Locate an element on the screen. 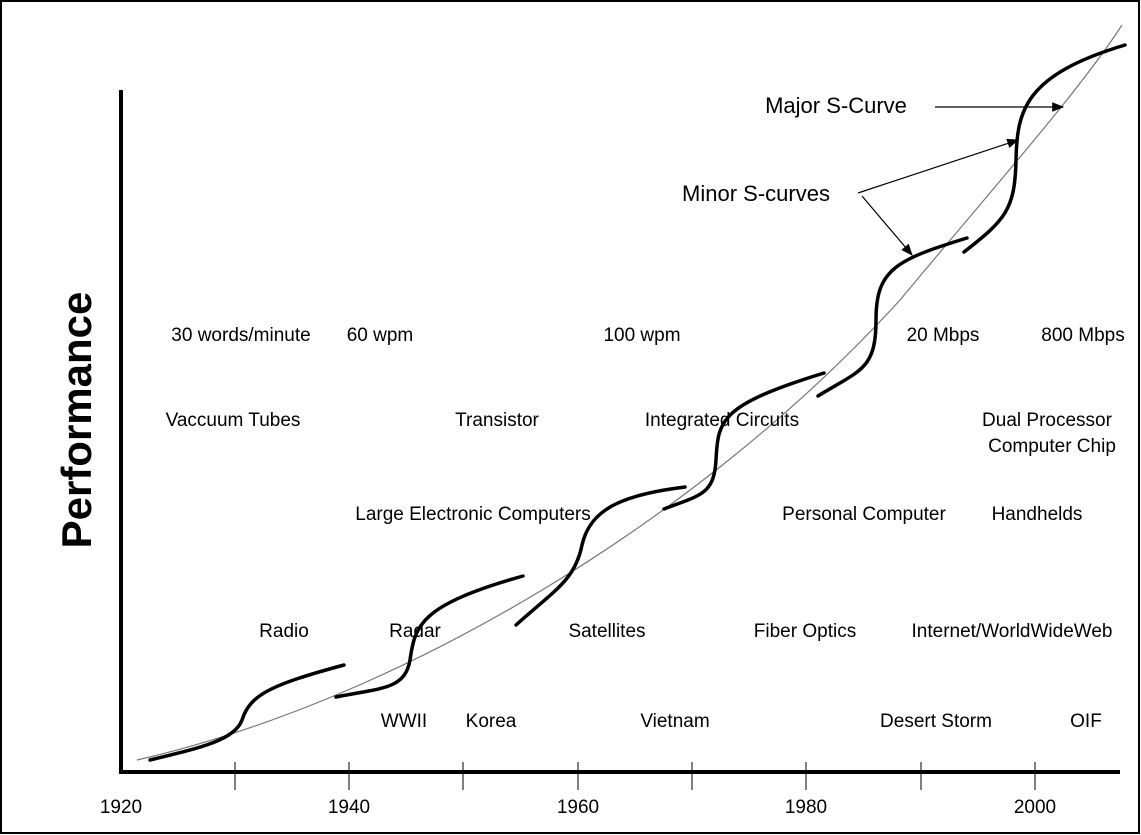 Image resolution: width=1141 pixels, height=835 pixels. label: Handhelds is located at coordinates (1037, 514).